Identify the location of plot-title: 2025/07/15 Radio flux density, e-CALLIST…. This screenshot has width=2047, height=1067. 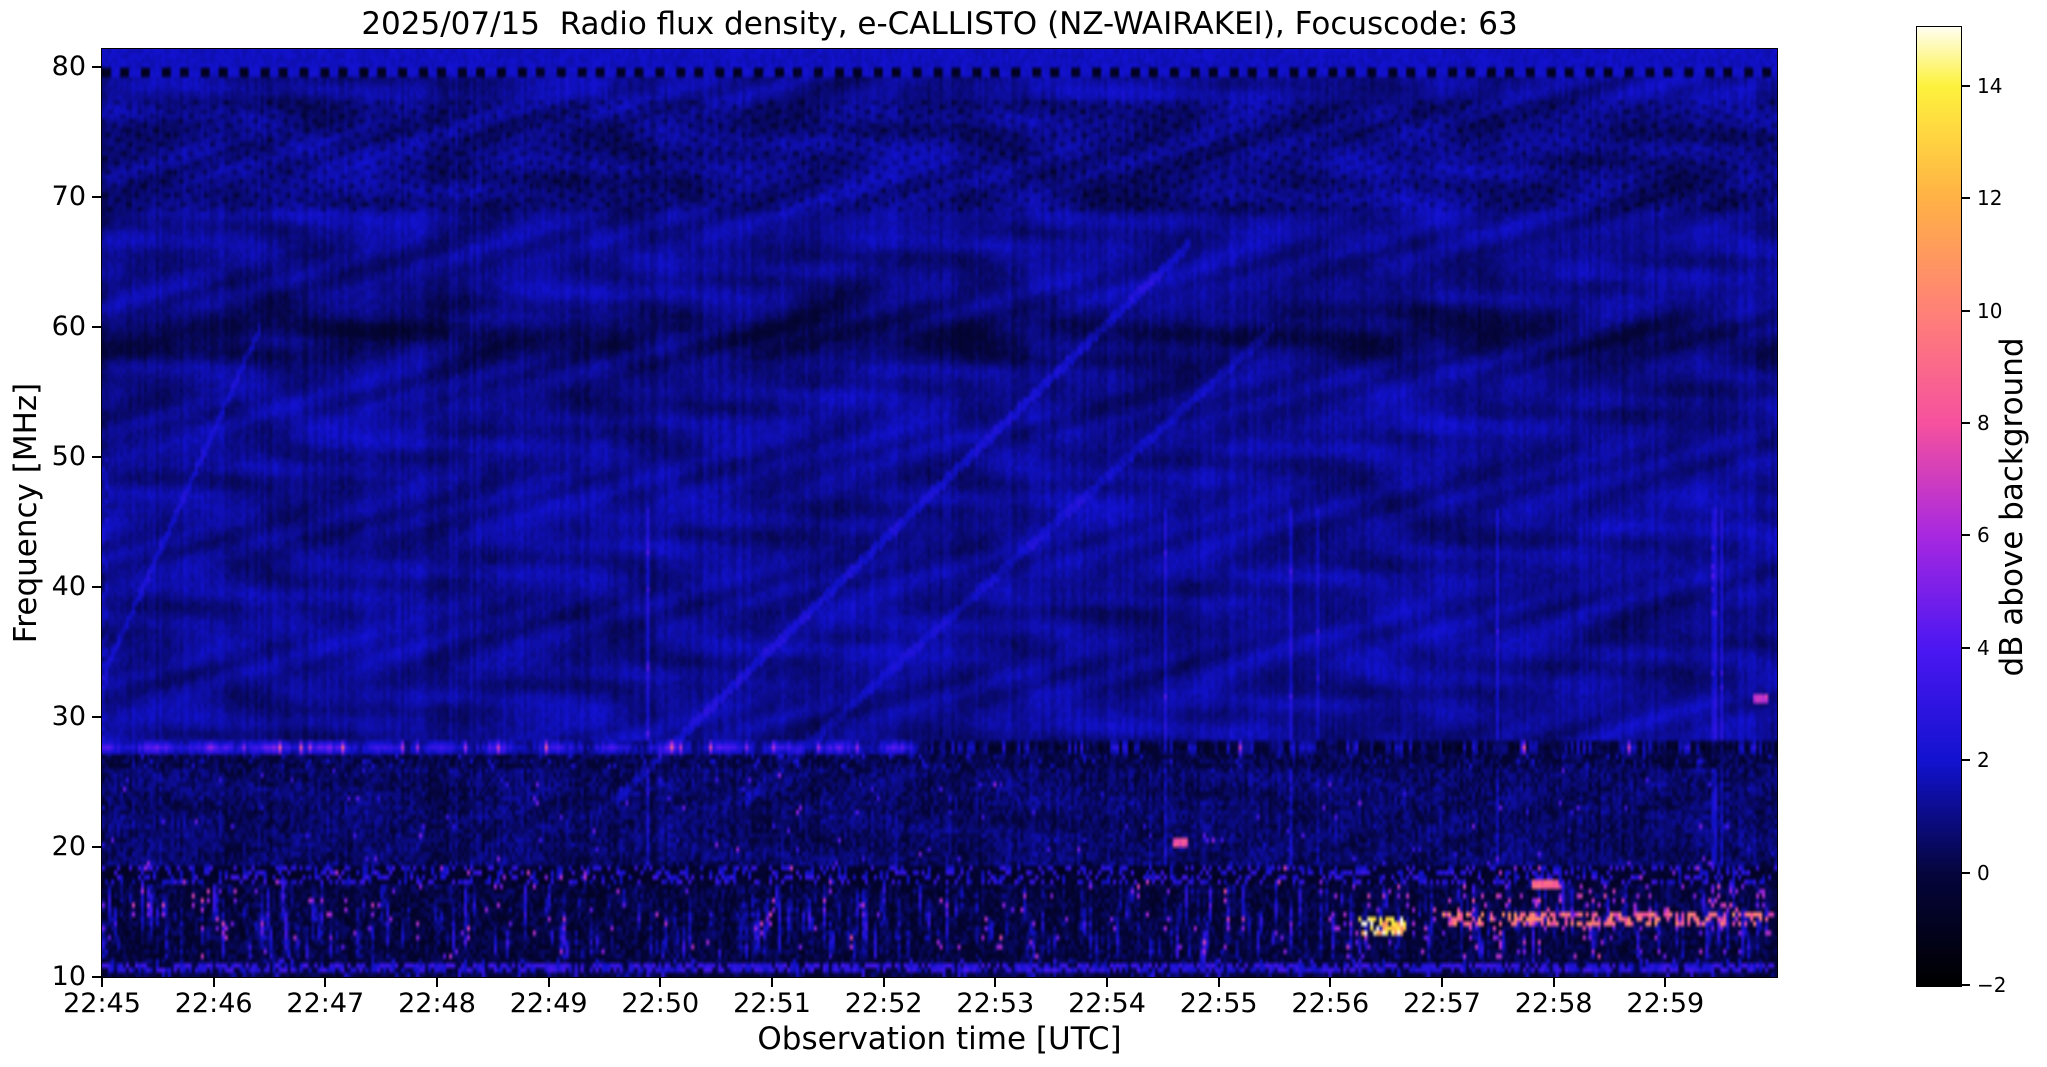
(939, 24).